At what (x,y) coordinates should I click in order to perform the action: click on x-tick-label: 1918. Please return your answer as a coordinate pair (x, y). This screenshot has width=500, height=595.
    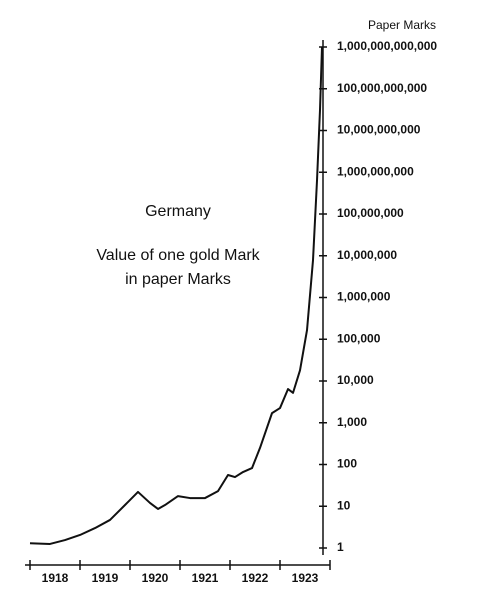
    Looking at the image, I should click on (55, 578).